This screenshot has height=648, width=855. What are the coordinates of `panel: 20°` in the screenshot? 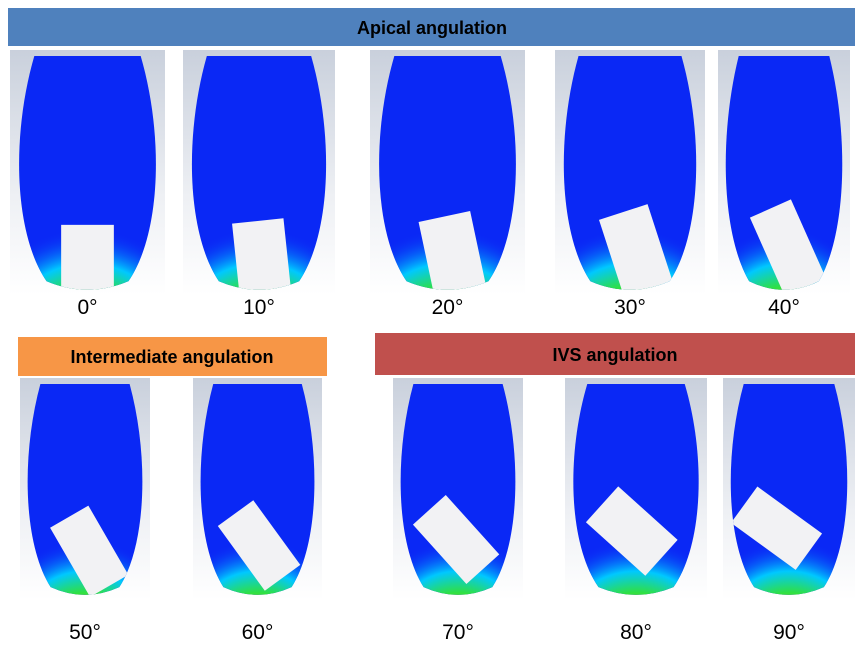 It's located at (447, 184).